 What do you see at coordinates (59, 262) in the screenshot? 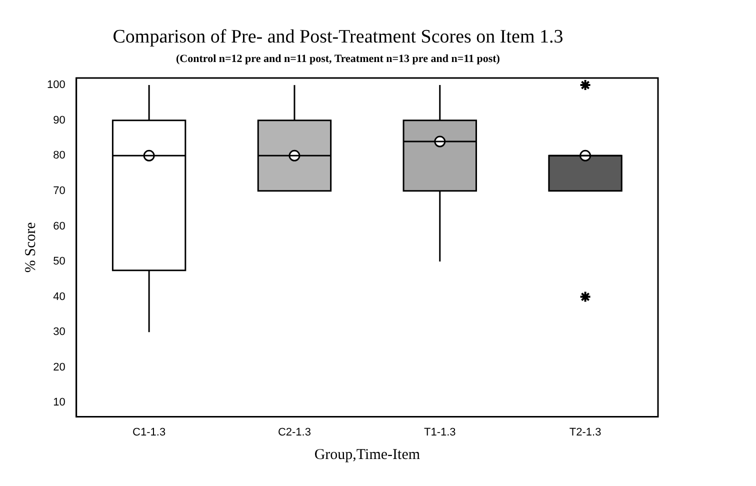
I see `y-tick-label: 50` at bounding box center [59, 262].